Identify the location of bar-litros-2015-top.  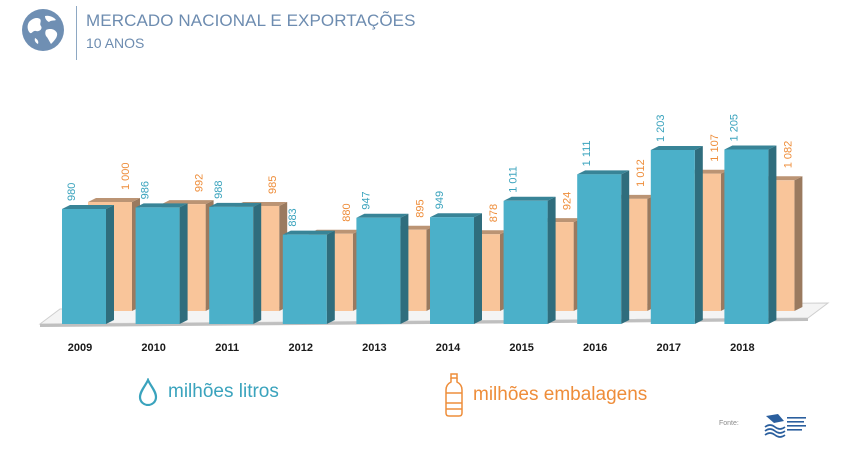
(529, 198).